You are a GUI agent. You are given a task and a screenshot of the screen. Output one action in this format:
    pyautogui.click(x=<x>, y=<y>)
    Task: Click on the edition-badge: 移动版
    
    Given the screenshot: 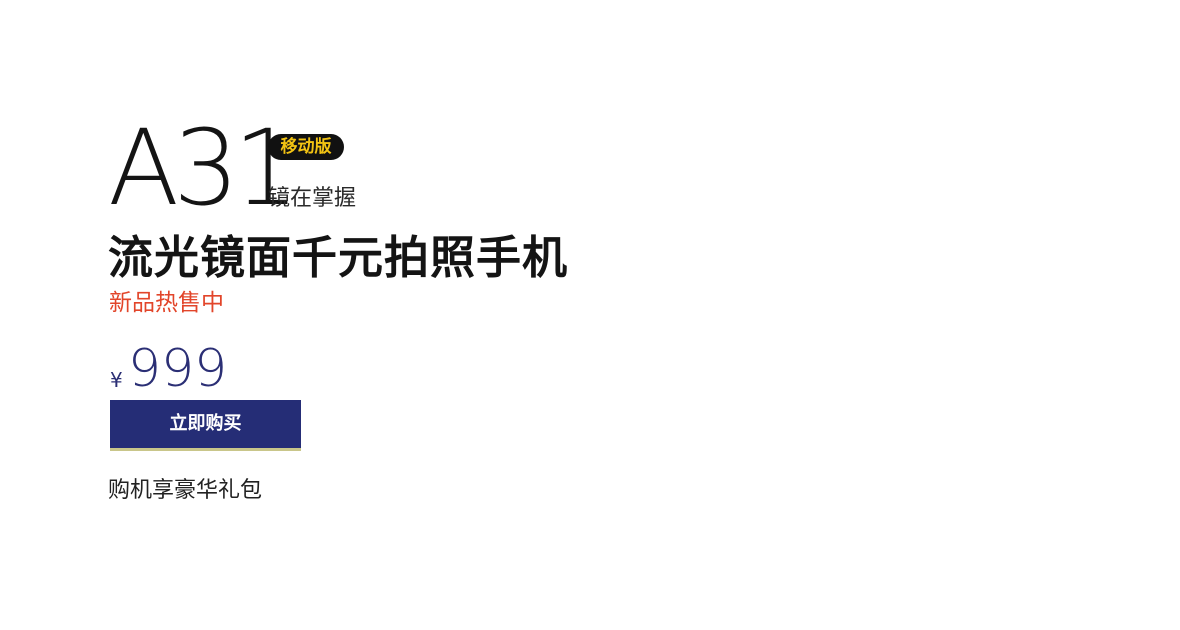 What is the action you would take?
    pyautogui.click(x=306, y=147)
    